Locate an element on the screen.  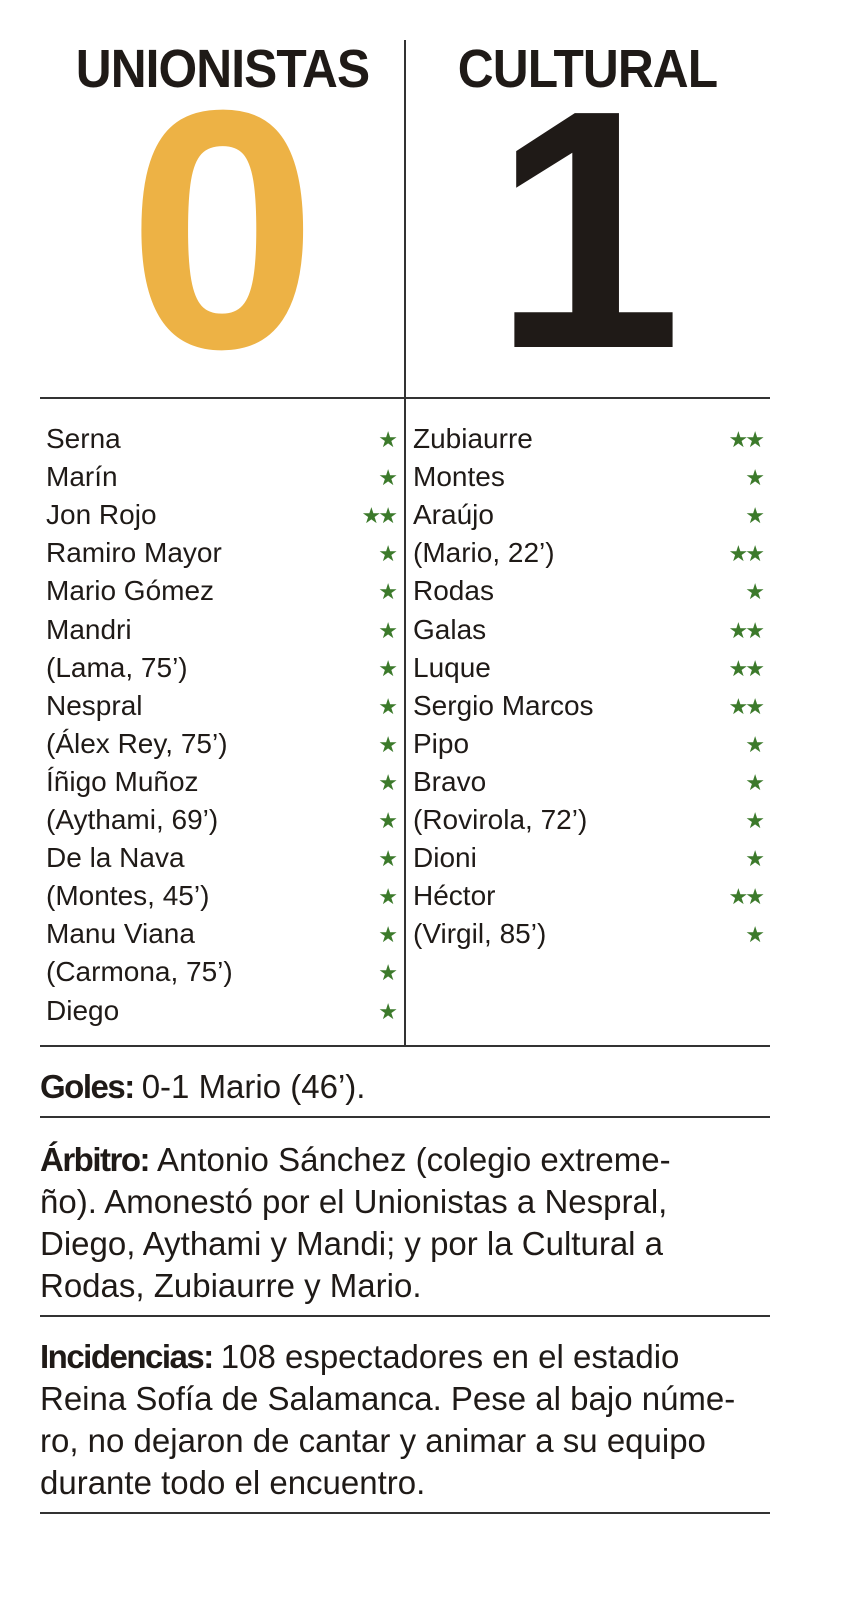
section-line: Rodas, Zubiaurre y Mario. is located at coordinates (230, 1286).